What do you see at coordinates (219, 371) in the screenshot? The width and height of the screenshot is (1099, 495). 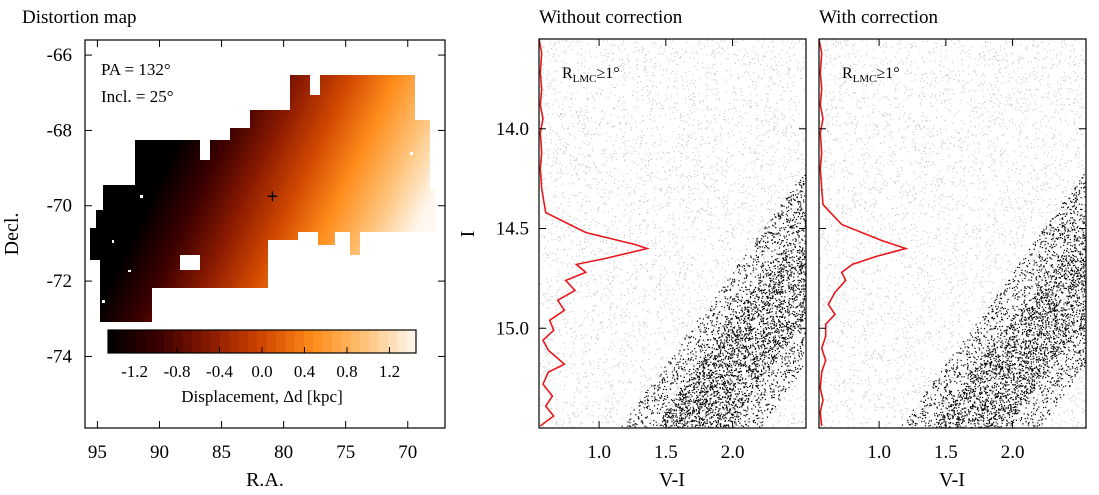 I see `colorbar-tick-label: -0.4` at bounding box center [219, 371].